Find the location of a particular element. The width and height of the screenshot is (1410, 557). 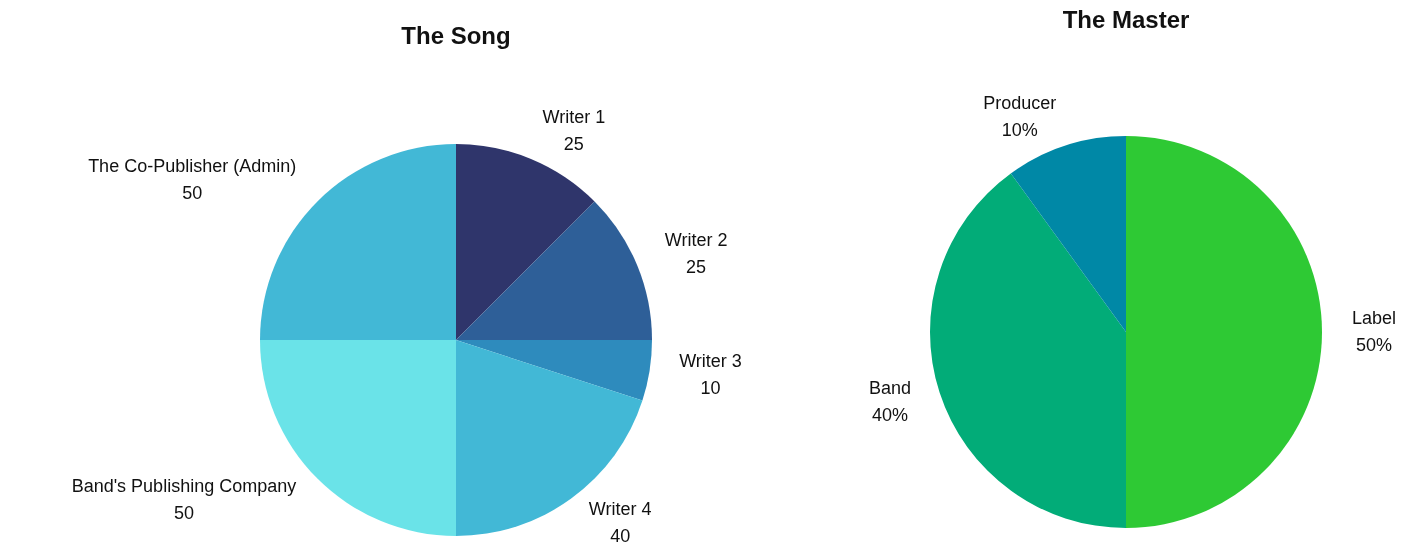

slice-label: Writer 1 is located at coordinates (574, 117).